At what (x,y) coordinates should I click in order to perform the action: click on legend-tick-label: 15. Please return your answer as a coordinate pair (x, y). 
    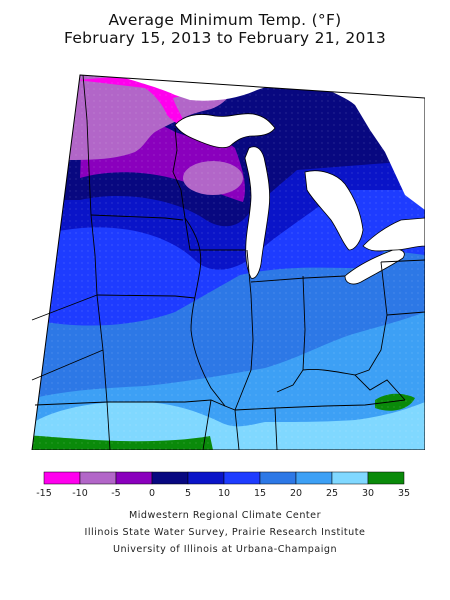
    Looking at the image, I should click on (260, 493).